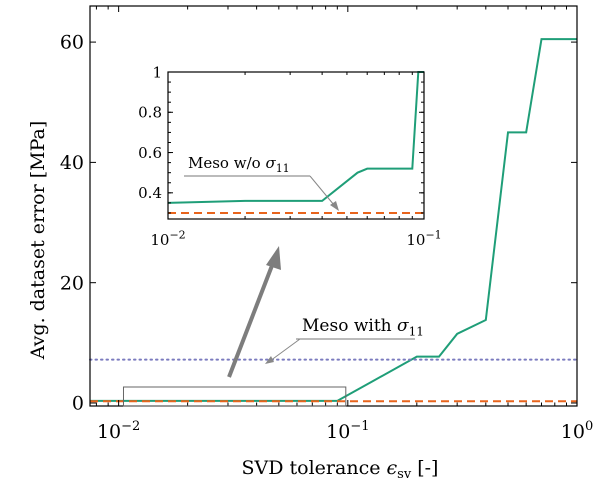 Image resolution: width=595 pixels, height=485 pixels. What do you see at coordinates (234, 396) in the screenshot?
I see `zoom-box` at bounding box center [234, 396].